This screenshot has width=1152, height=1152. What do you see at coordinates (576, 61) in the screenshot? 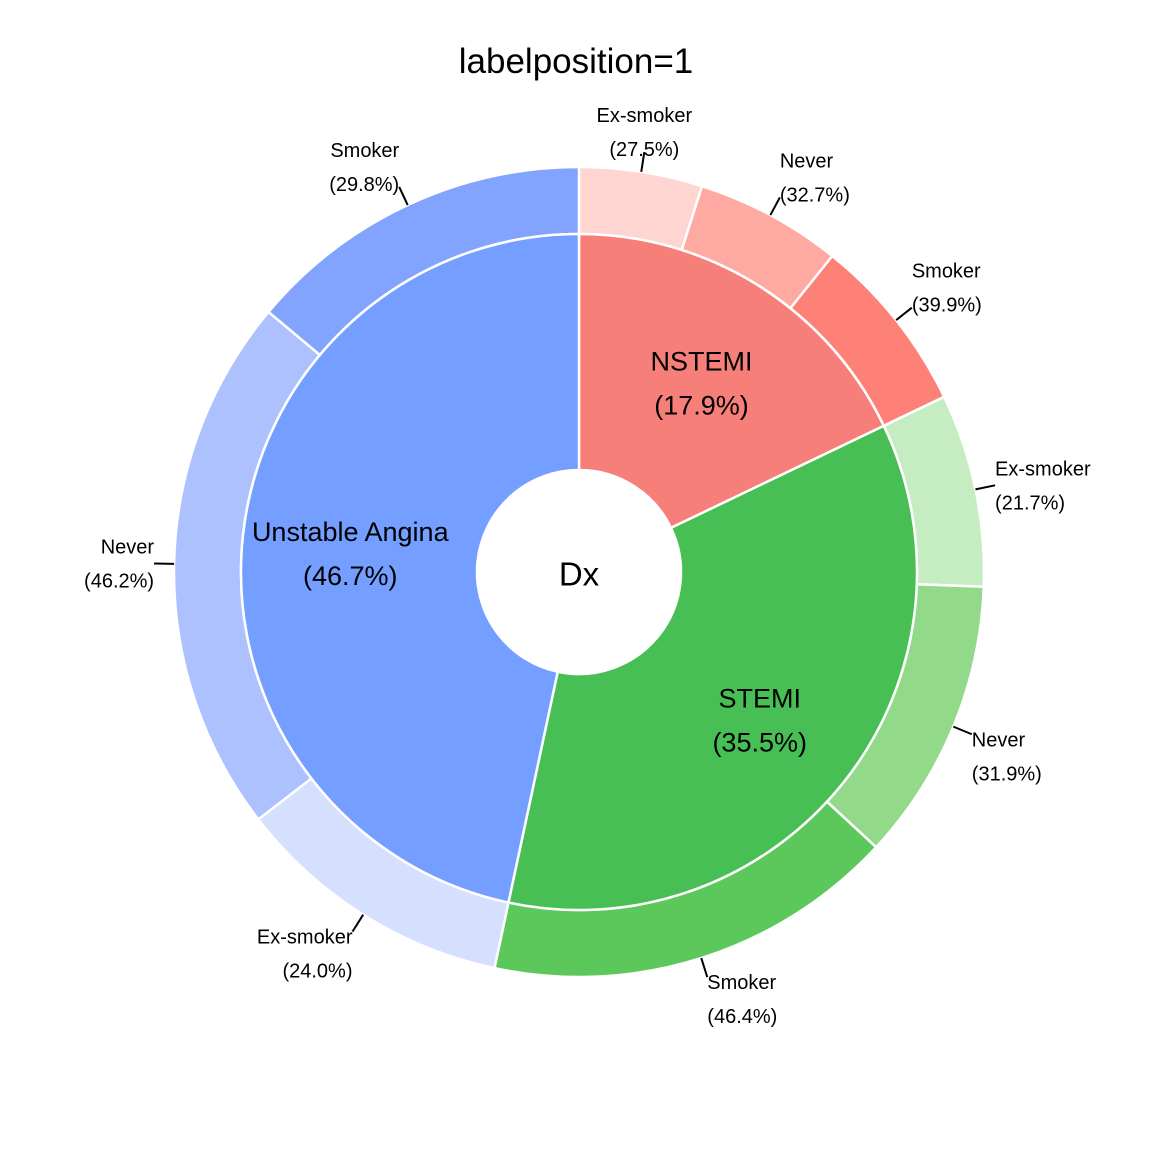
I see `chart-title: labelposition=1` at bounding box center [576, 61].